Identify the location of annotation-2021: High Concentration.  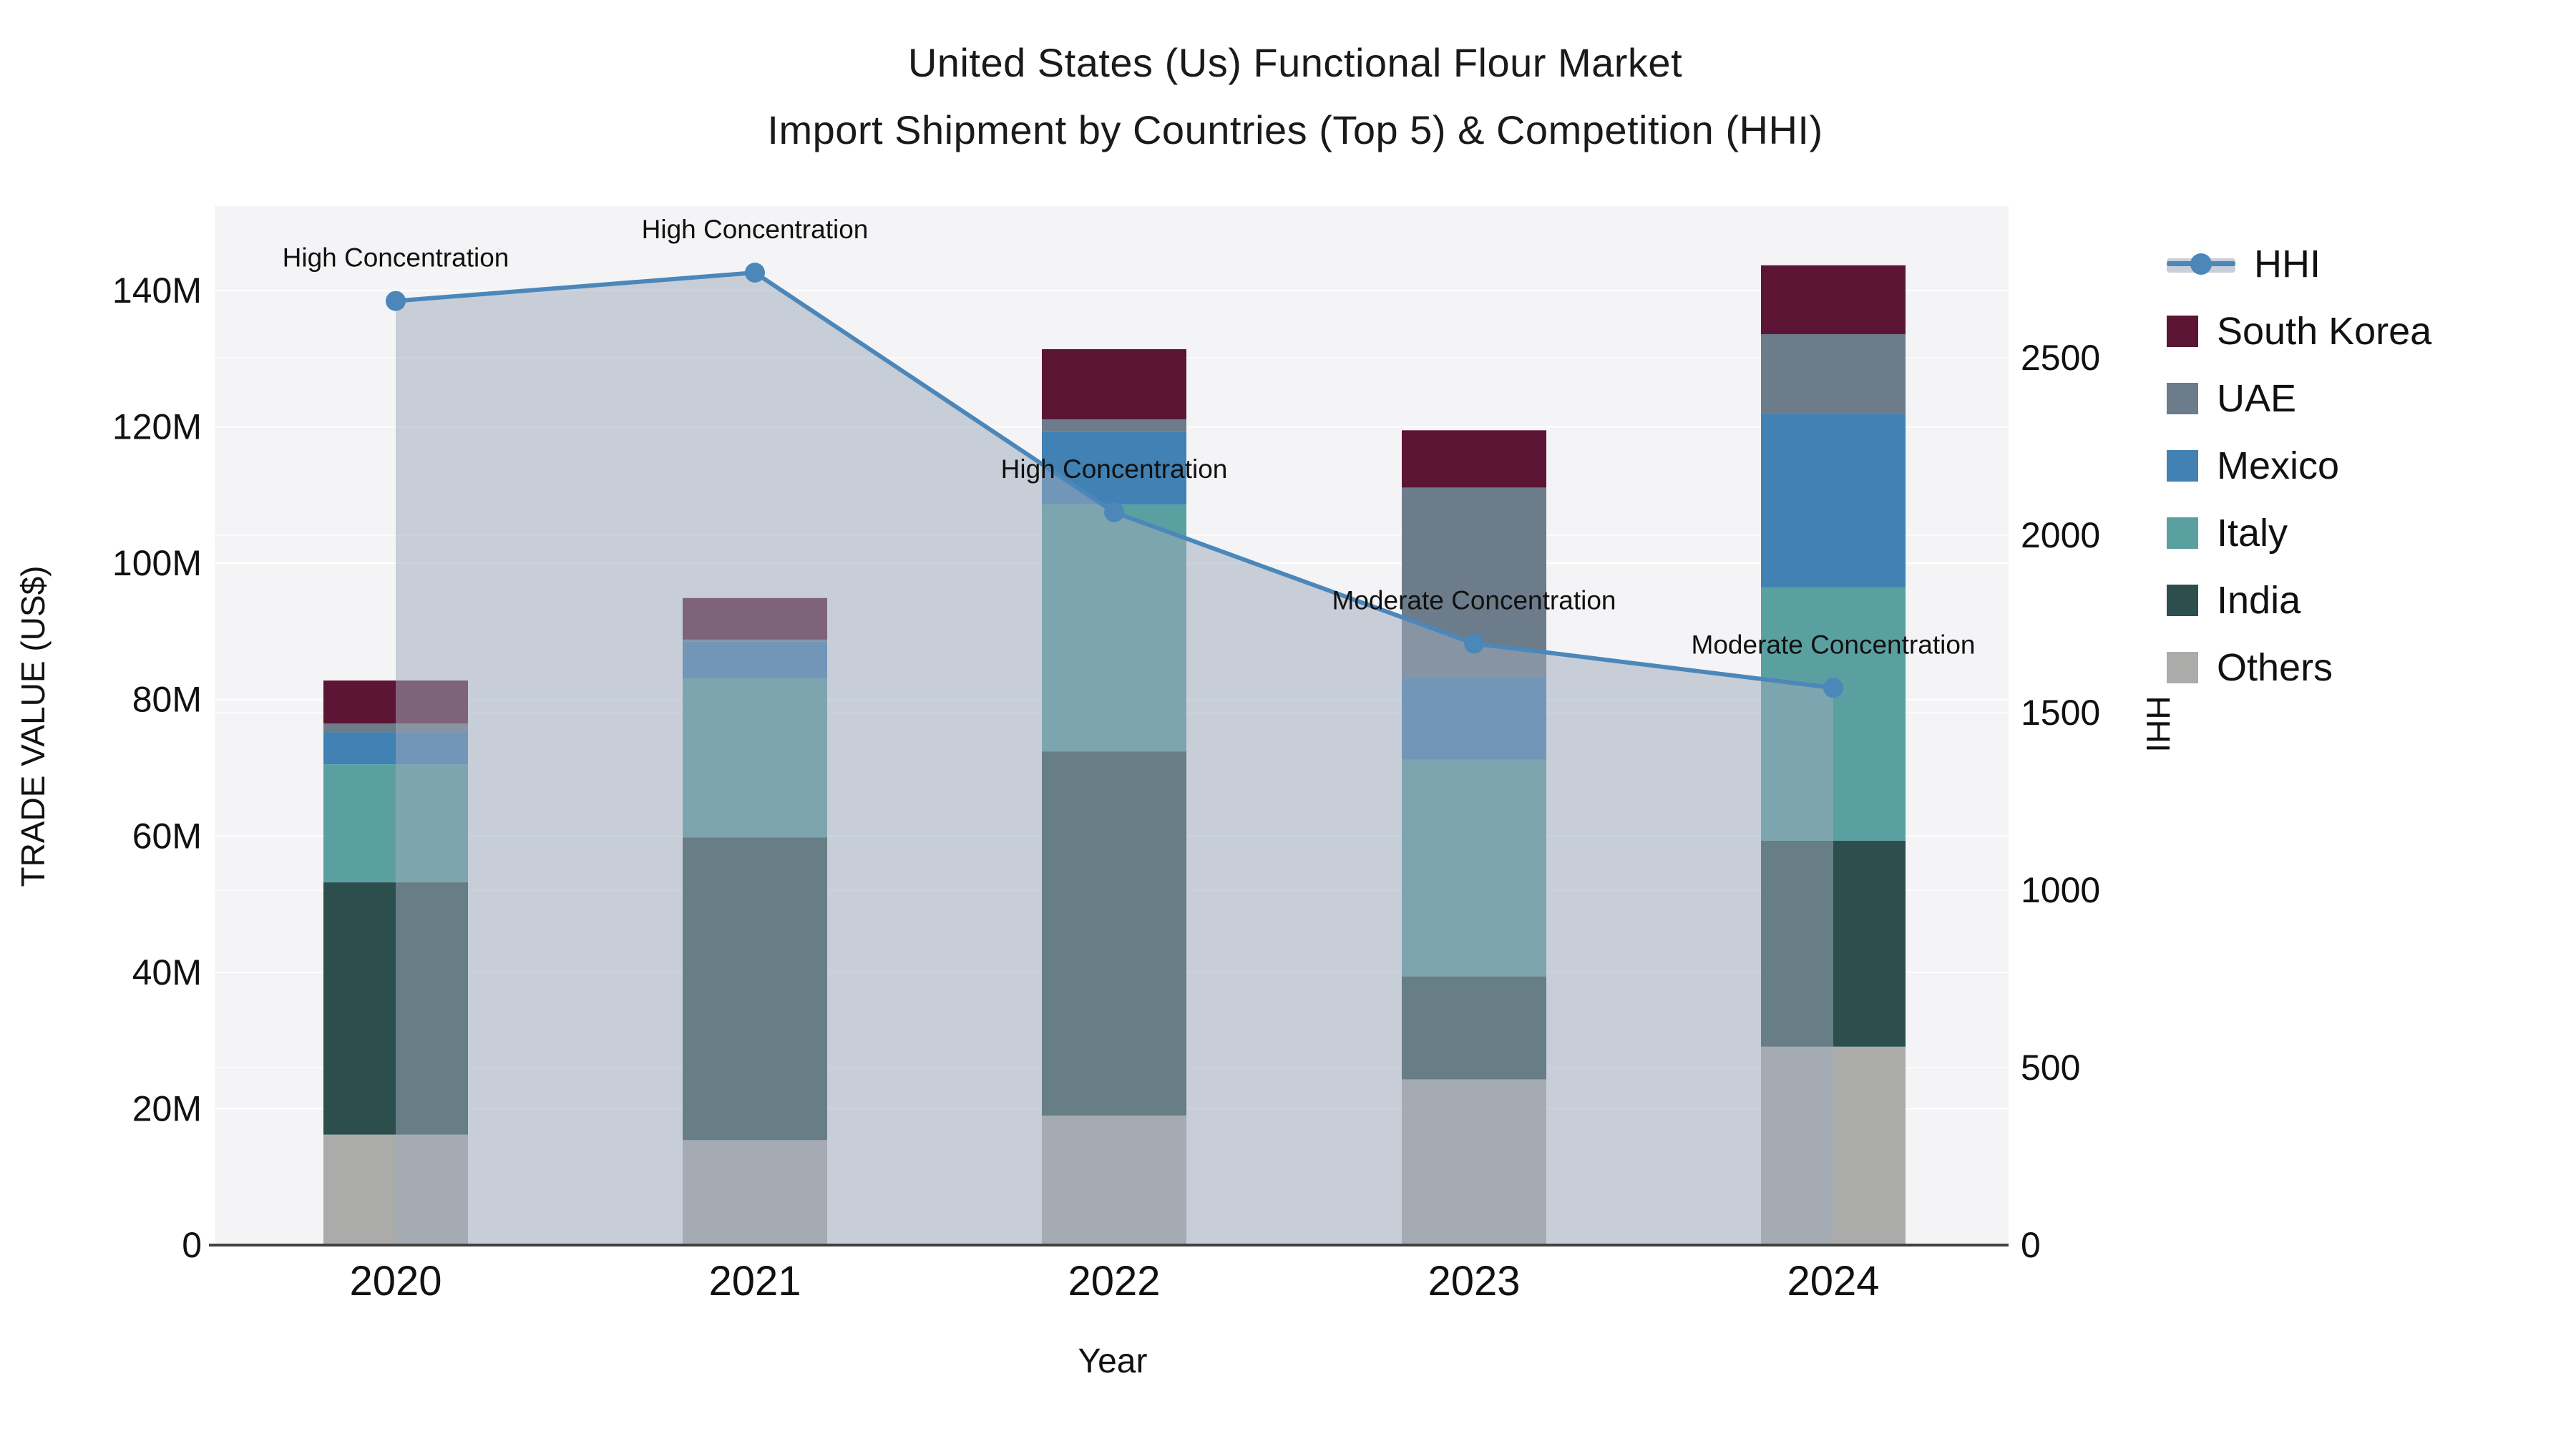
(755, 229).